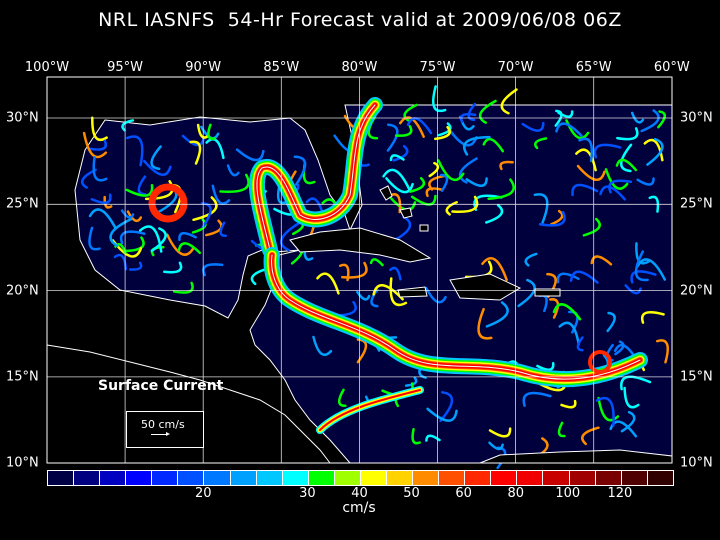  Describe the element at coordinates (307, 493) in the screenshot. I see `color-scale-tick: 30` at that location.